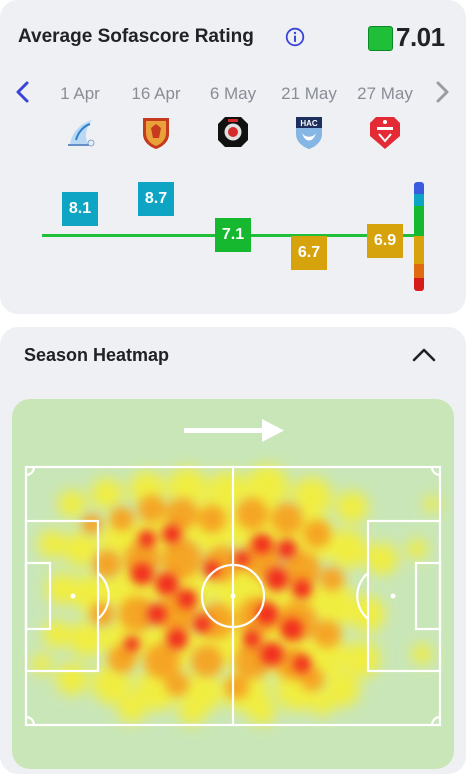 Image resolution: width=466 pixels, height=774 pixels. Describe the element at coordinates (23, 92) in the screenshot. I see `chevron-left-icon` at that location.